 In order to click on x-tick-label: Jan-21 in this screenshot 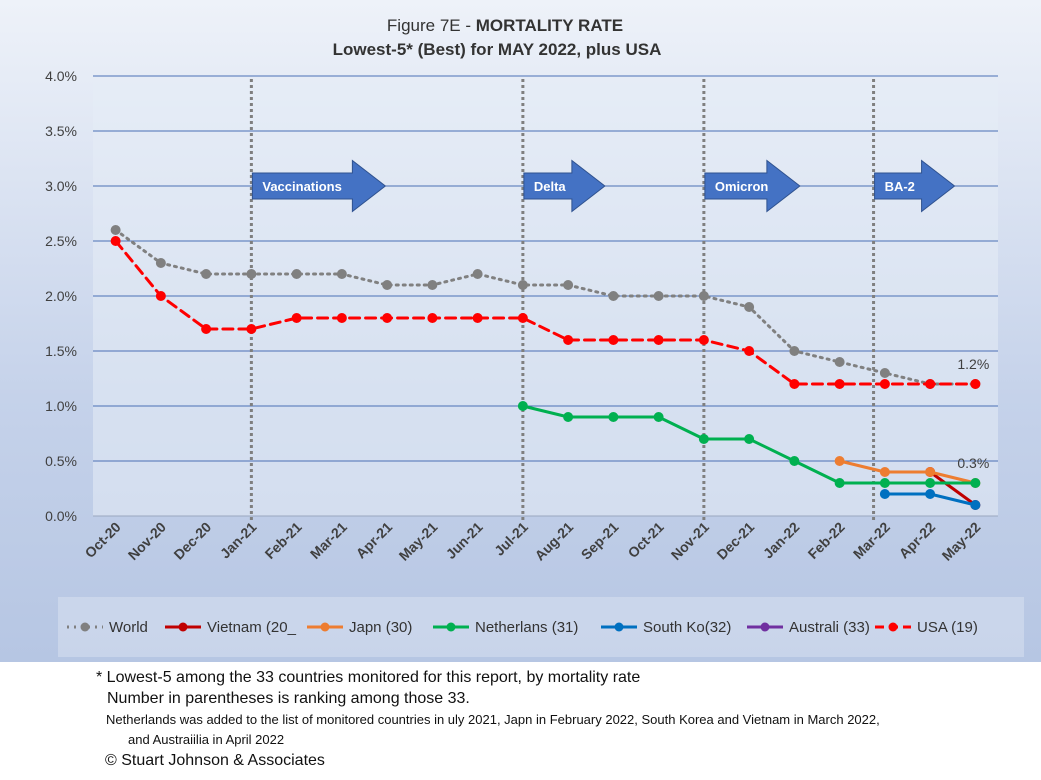, I will do `click(238, 540)`.